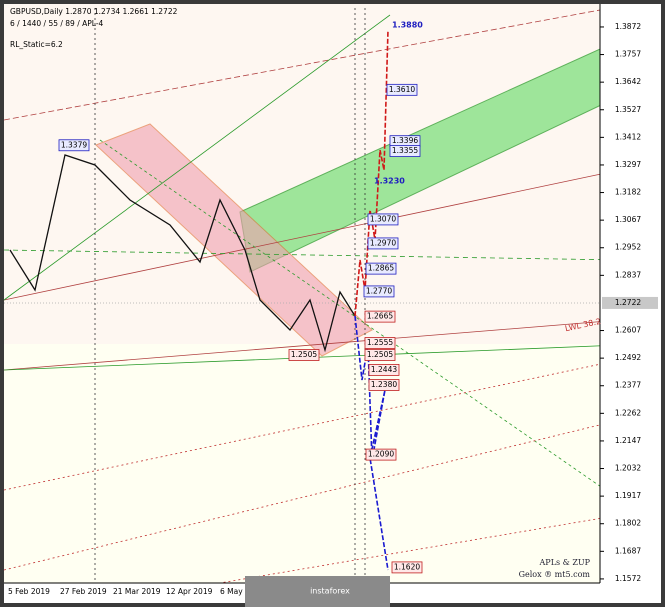 The height and width of the screenshot is (607, 665). I want to click on swing-label: 1.3379, so click(74, 144).